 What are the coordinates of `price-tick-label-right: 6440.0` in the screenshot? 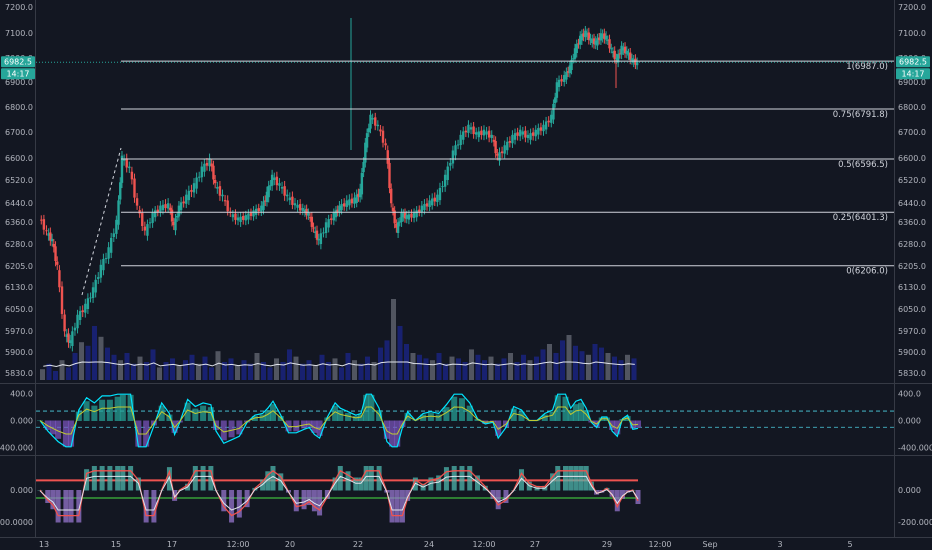 It's located at (912, 203).